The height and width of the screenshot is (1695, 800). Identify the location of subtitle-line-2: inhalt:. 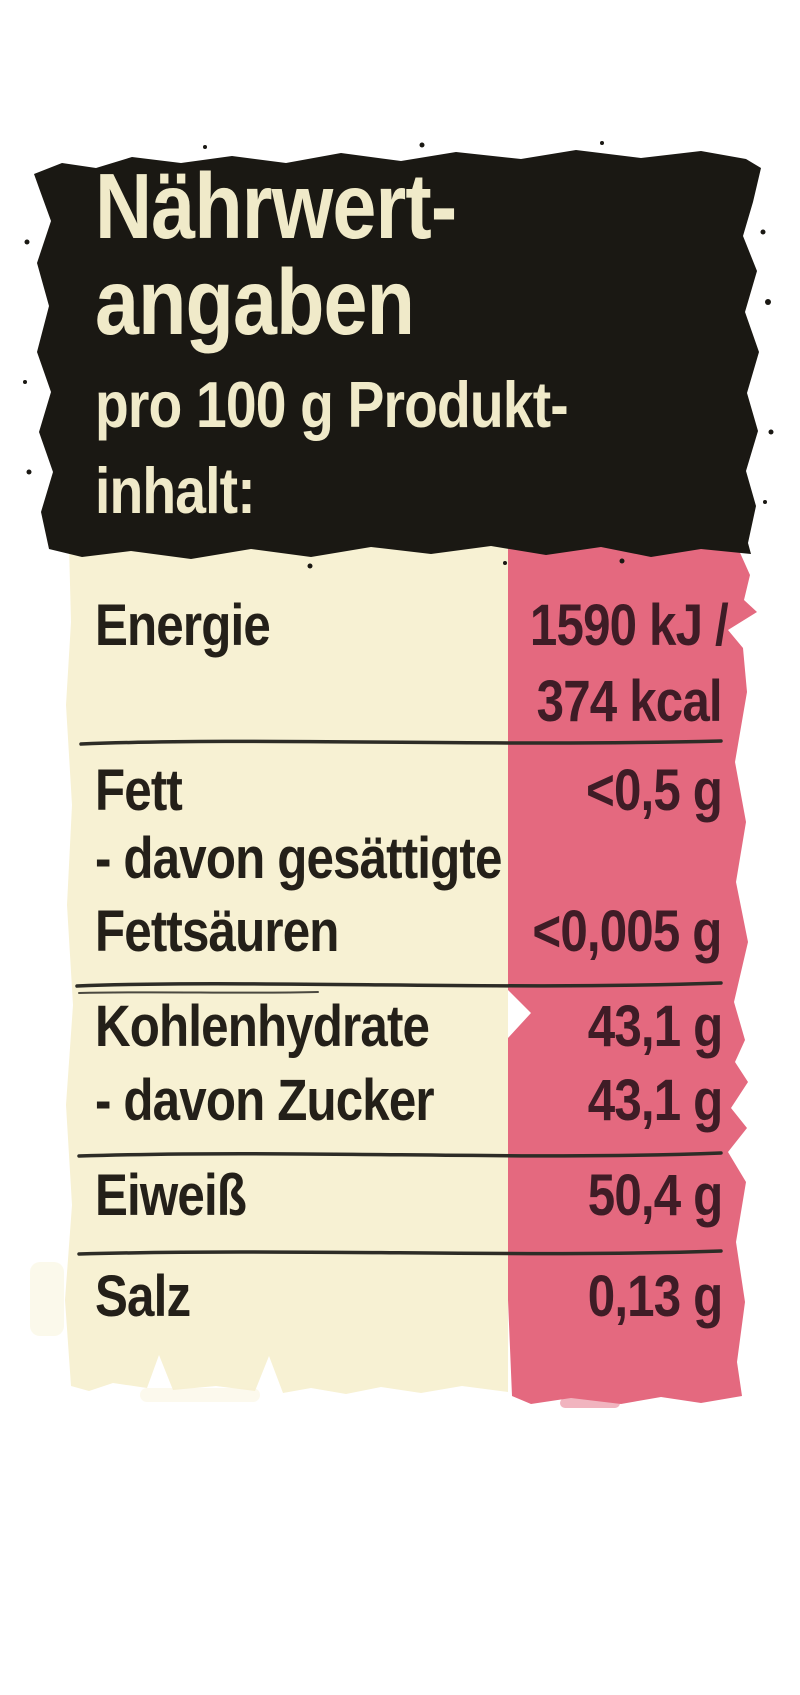
(175, 490).